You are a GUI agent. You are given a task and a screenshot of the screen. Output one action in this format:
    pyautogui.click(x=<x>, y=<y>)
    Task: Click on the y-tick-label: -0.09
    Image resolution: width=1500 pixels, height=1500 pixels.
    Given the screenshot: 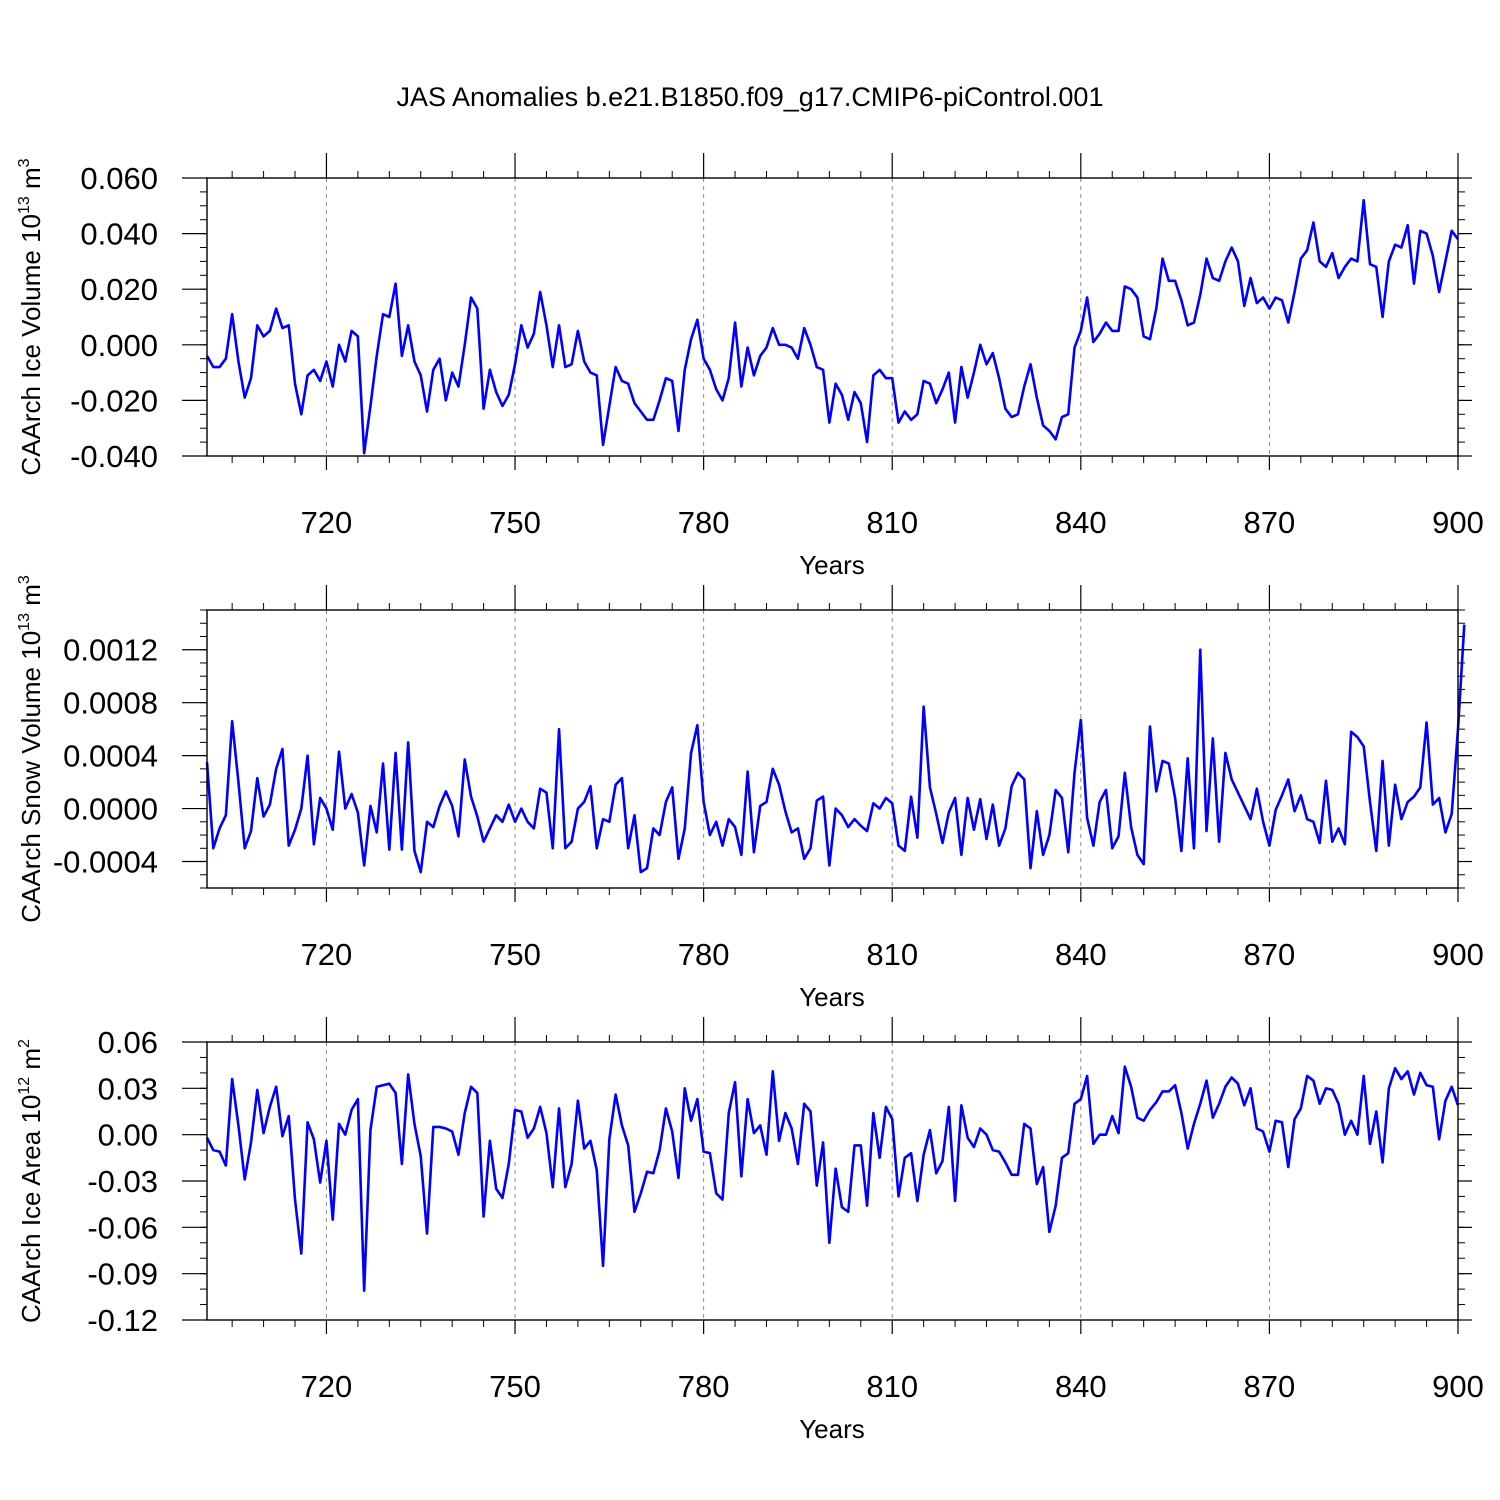 What is the action you would take?
    pyautogui.click(x=122, y=1274)
    